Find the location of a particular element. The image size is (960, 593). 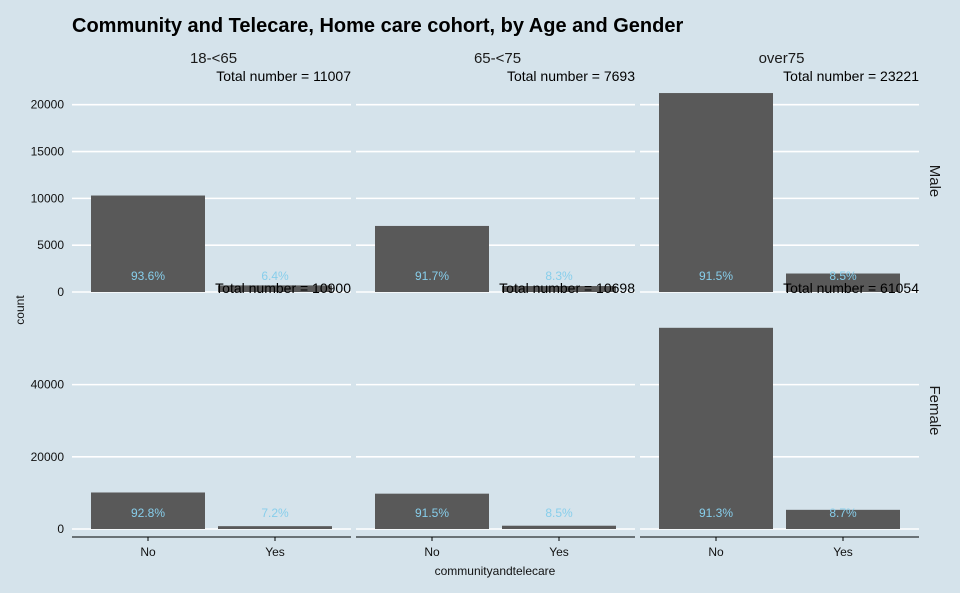

total-number-label: Total number = 10900 is located at coordinates (283, 288).